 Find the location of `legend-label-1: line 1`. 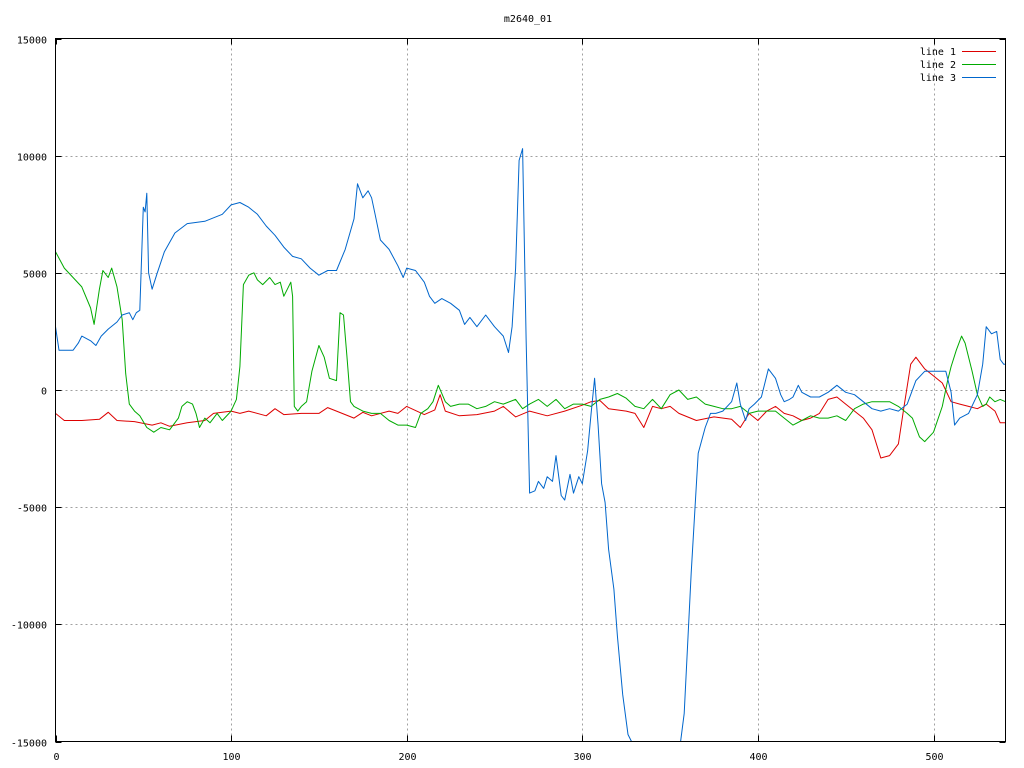

legend-label-1: line 1 is located at coordinates (938, 52).